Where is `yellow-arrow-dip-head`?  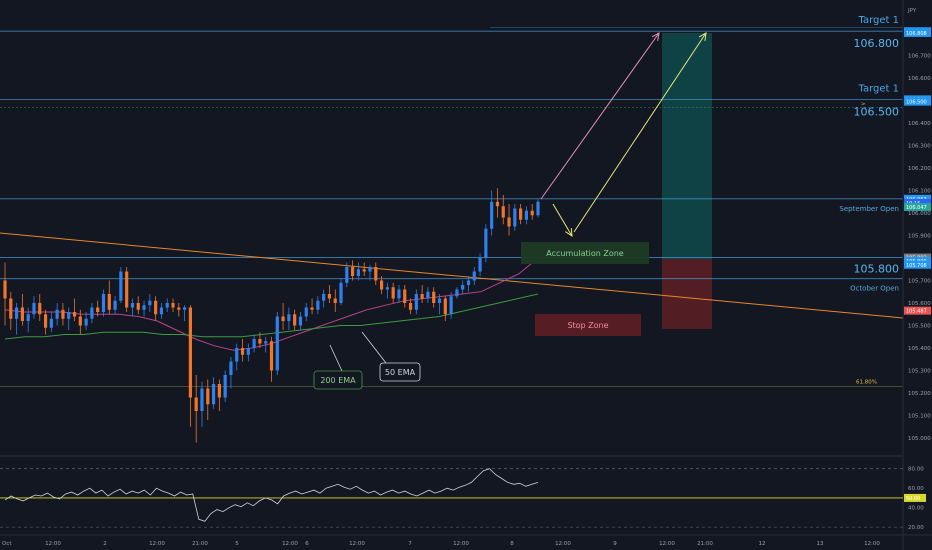 yellow-arrow-dip-head is located at coordinates (569, 232).